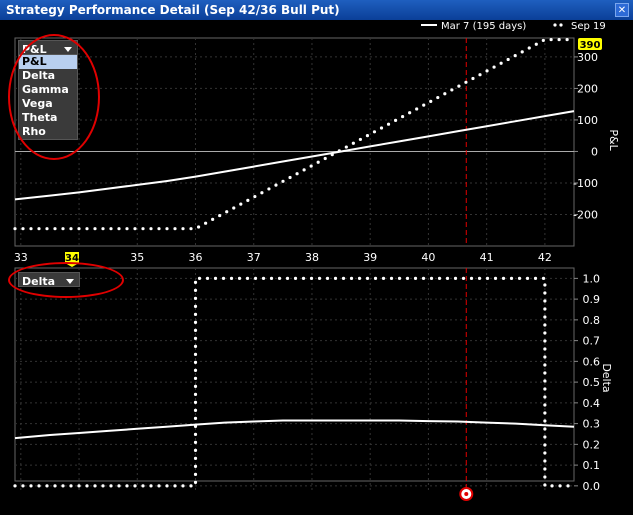 The width and height of the screenshot is (633, 515). I want to click on bottom-y-tick-label: 0.9, so click(592, 299).